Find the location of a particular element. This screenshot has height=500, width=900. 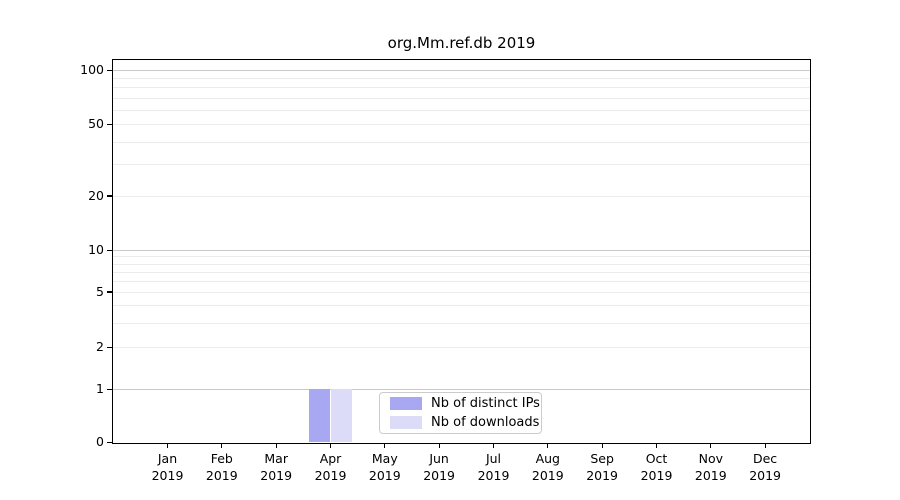

legend-item: Nb of distinct IPs is located at coordinates (460, 403).